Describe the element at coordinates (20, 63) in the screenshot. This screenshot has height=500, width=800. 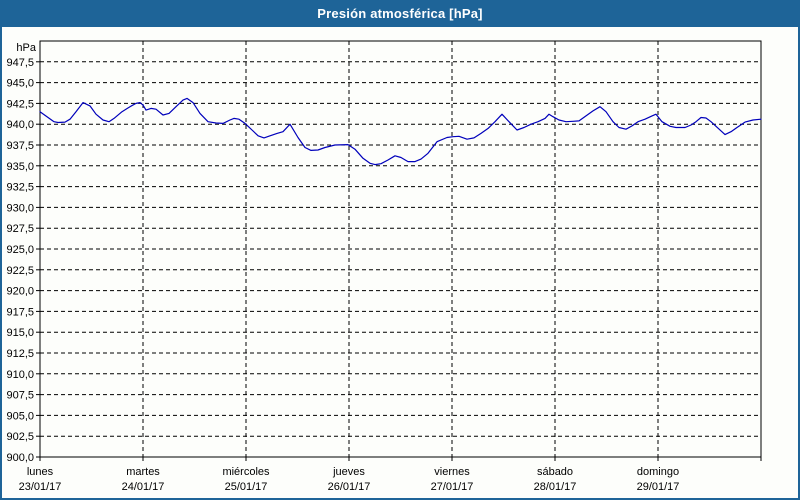
I see `y-tick-label: 947,5` at that location.